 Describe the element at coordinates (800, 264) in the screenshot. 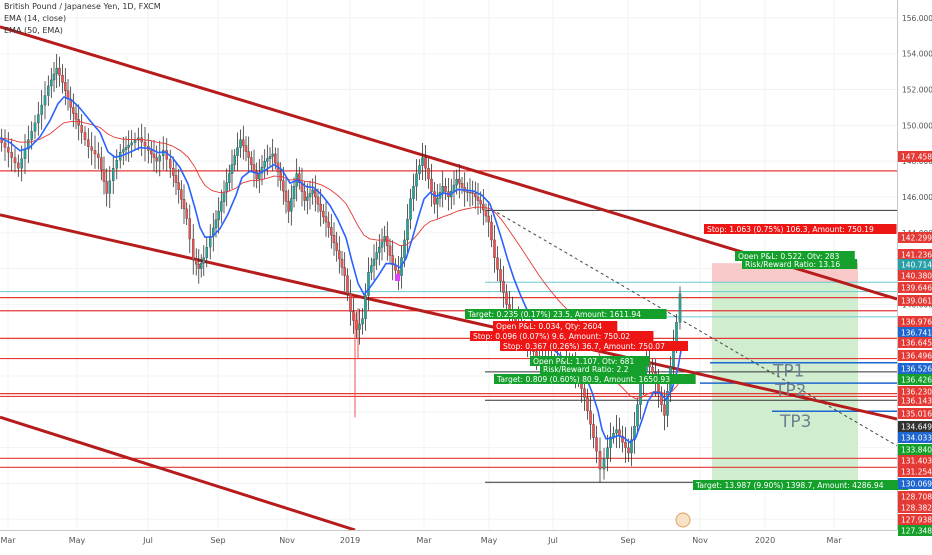

I see `risk-reward-annotation: Risk/Reward Ratio: 13.16` at that location.